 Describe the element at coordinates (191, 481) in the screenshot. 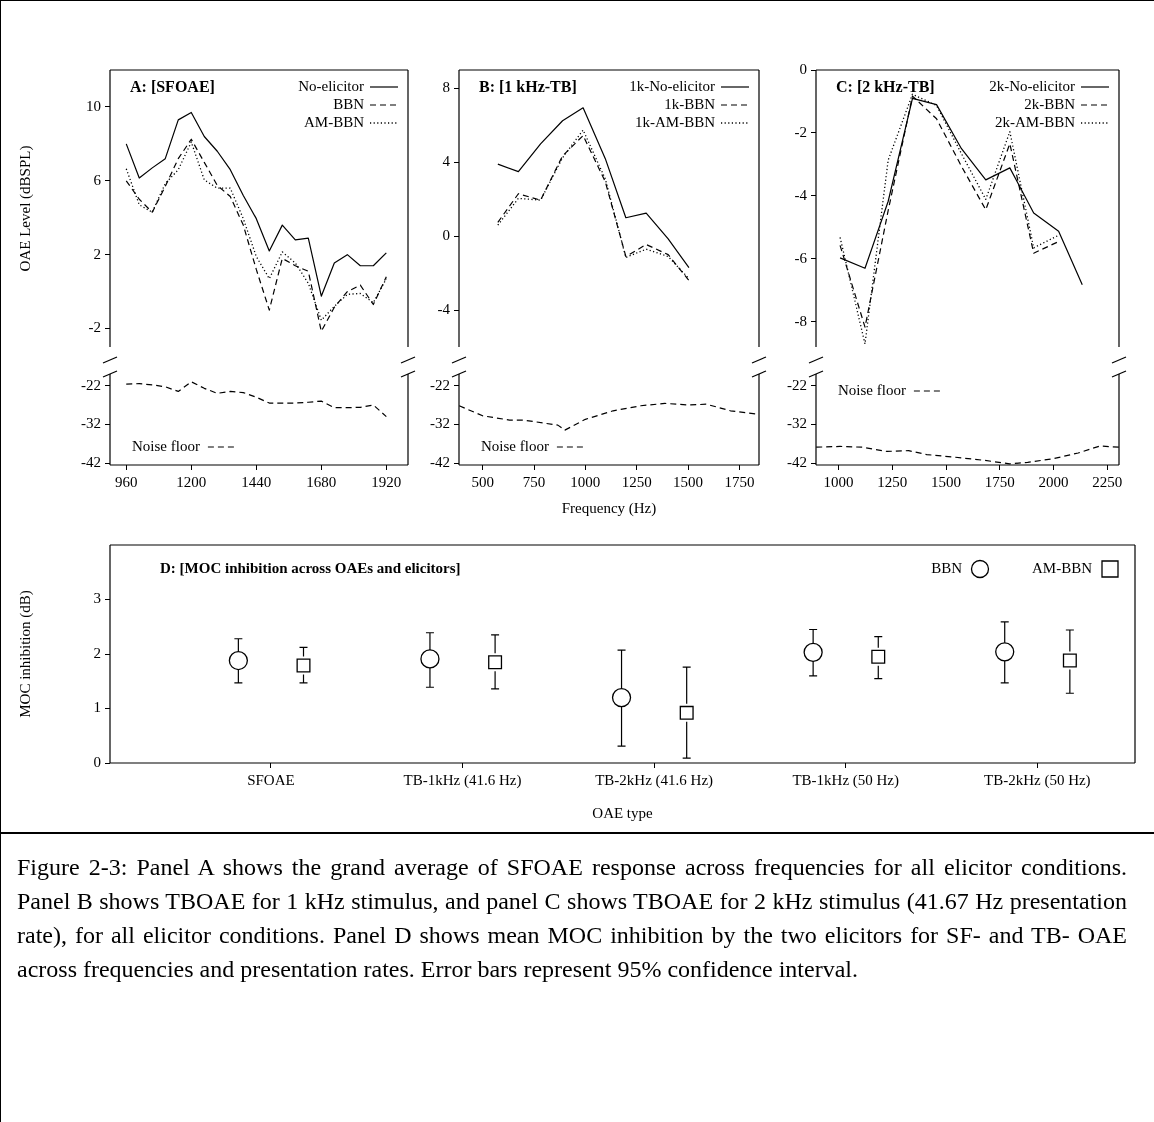

I see `x-tick-label: 1200` at that location.